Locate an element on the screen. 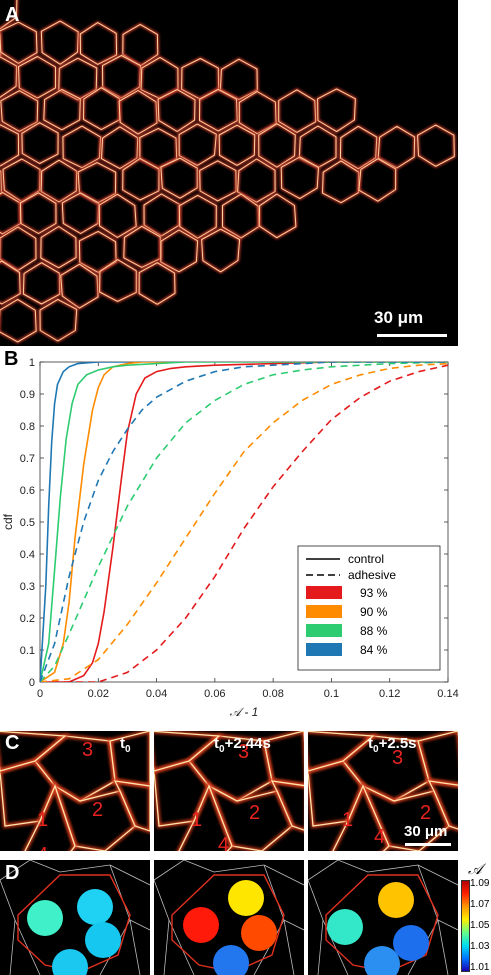 The width and height of the screenshot is (491, 975). time-label: t0+2.5s is located at coordinates (392, 745).